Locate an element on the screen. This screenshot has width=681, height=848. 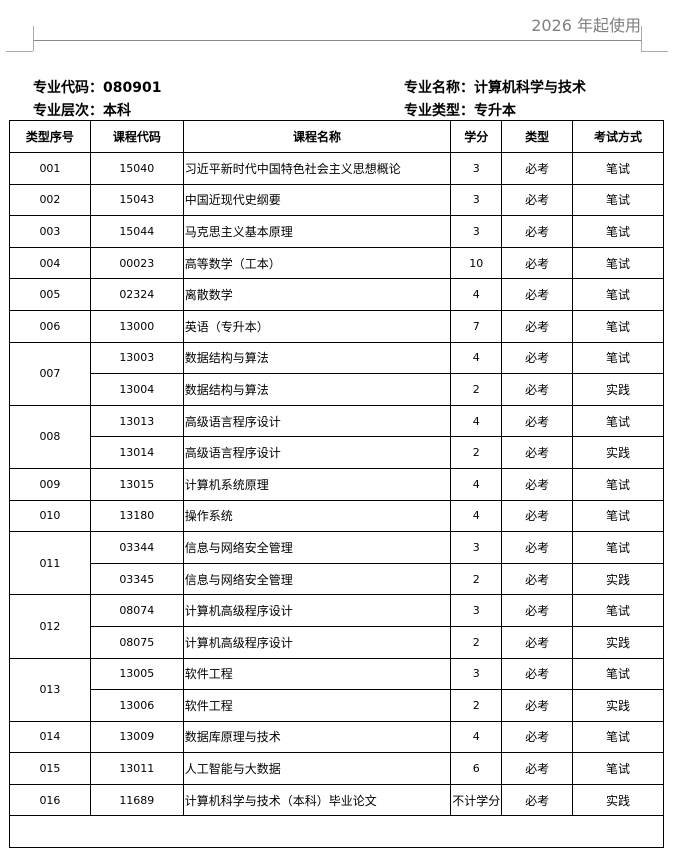
table-row: 015 13011 人工智能与大数据 6 必考 笔试 is located at coordinates (336, 768).